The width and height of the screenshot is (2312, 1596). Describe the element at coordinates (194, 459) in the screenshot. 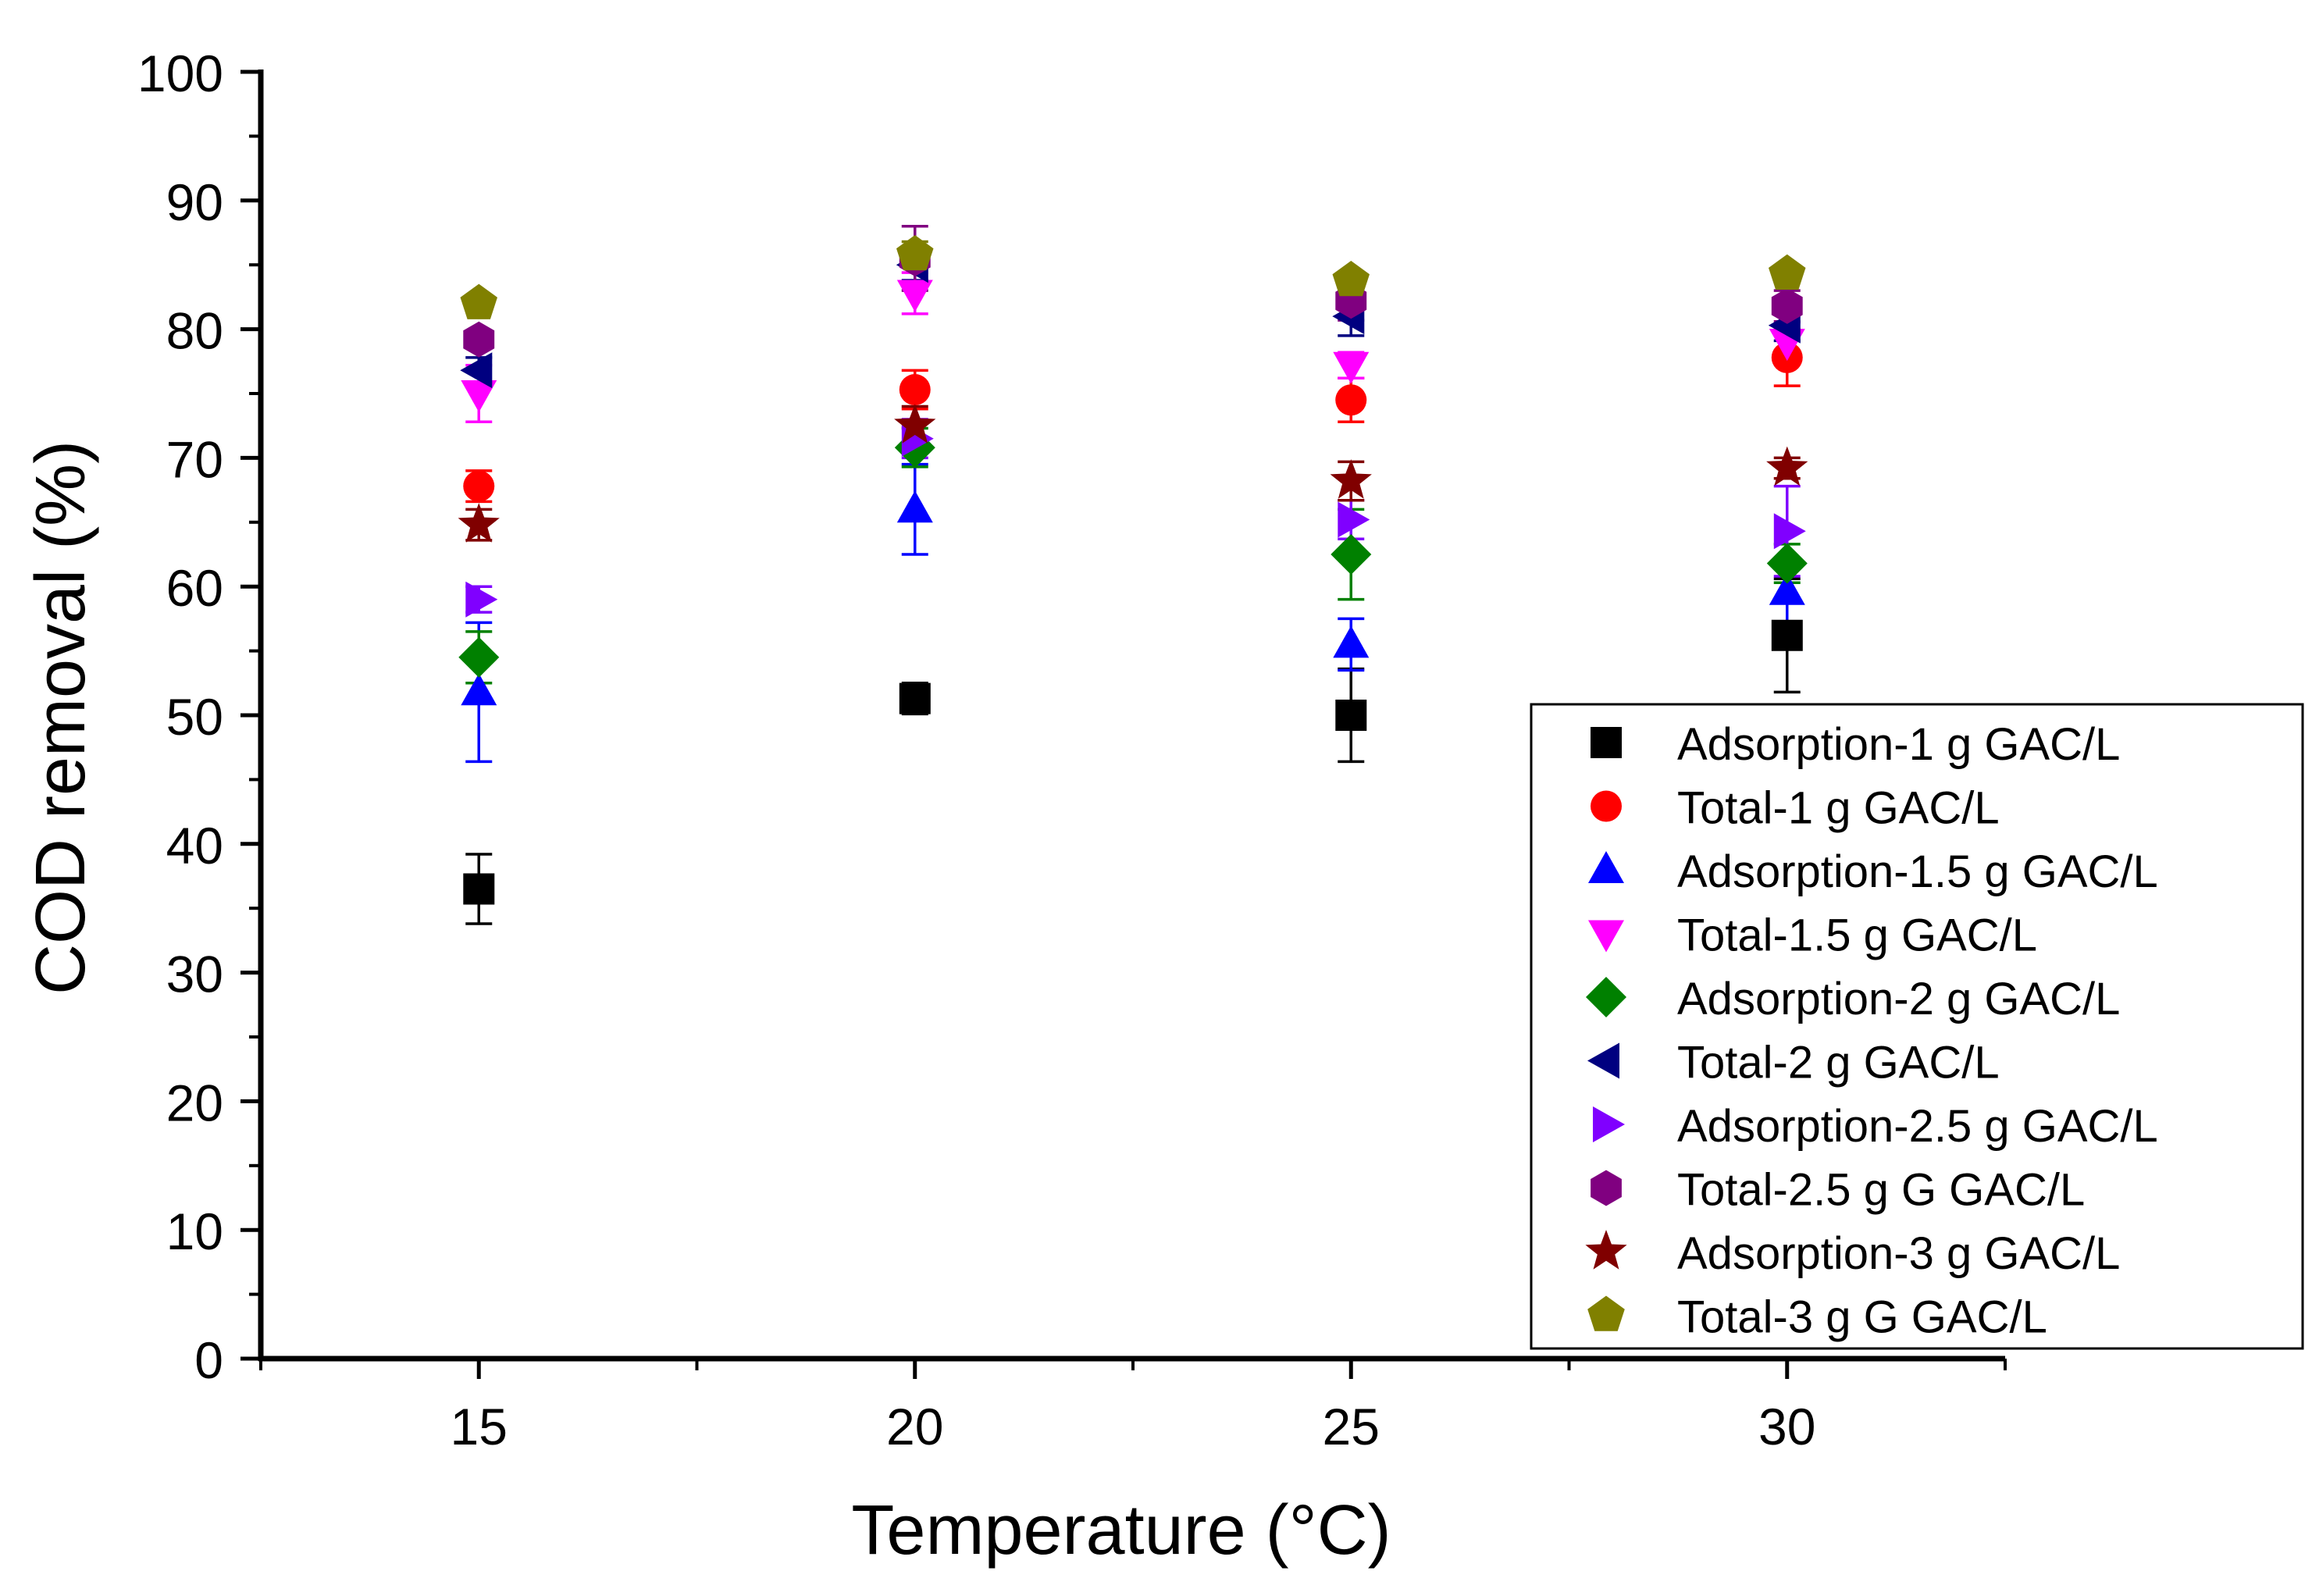

I see `y-tick-label: 70` at that location.